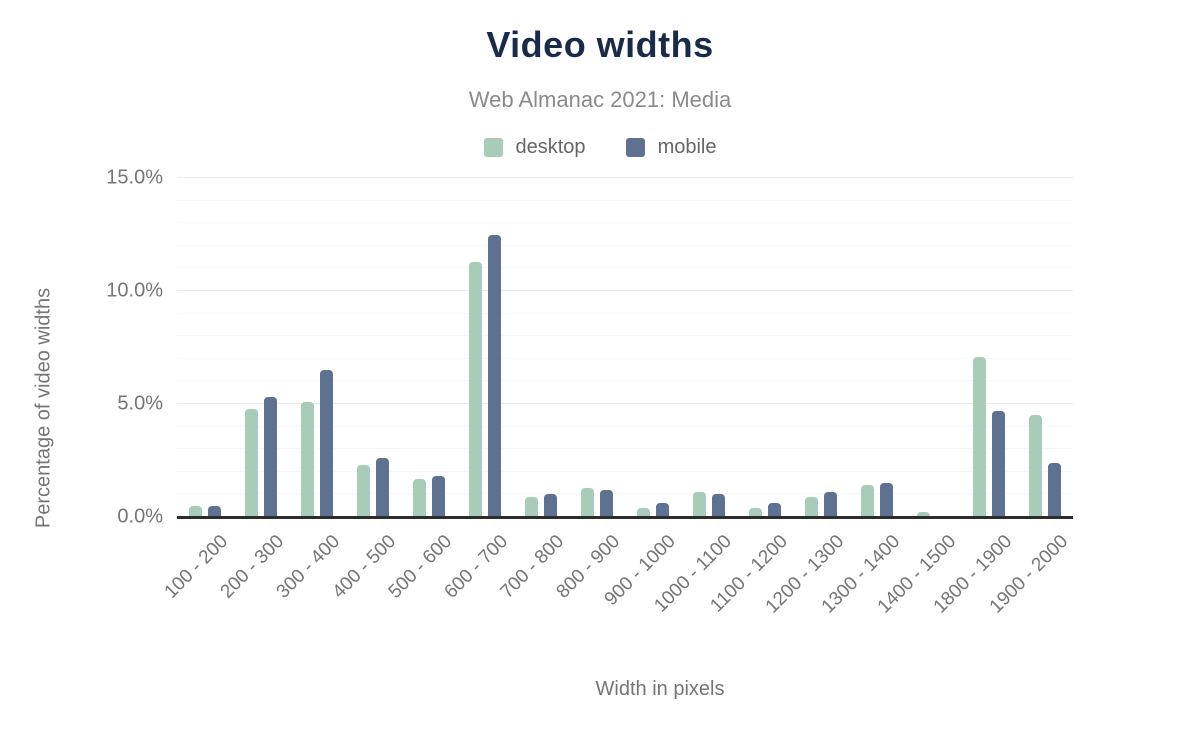  Describe the element at coordinates (600, 99) in the screenshot. I see `chart-subtitle: Web Almanac 2021: Media` at that location.